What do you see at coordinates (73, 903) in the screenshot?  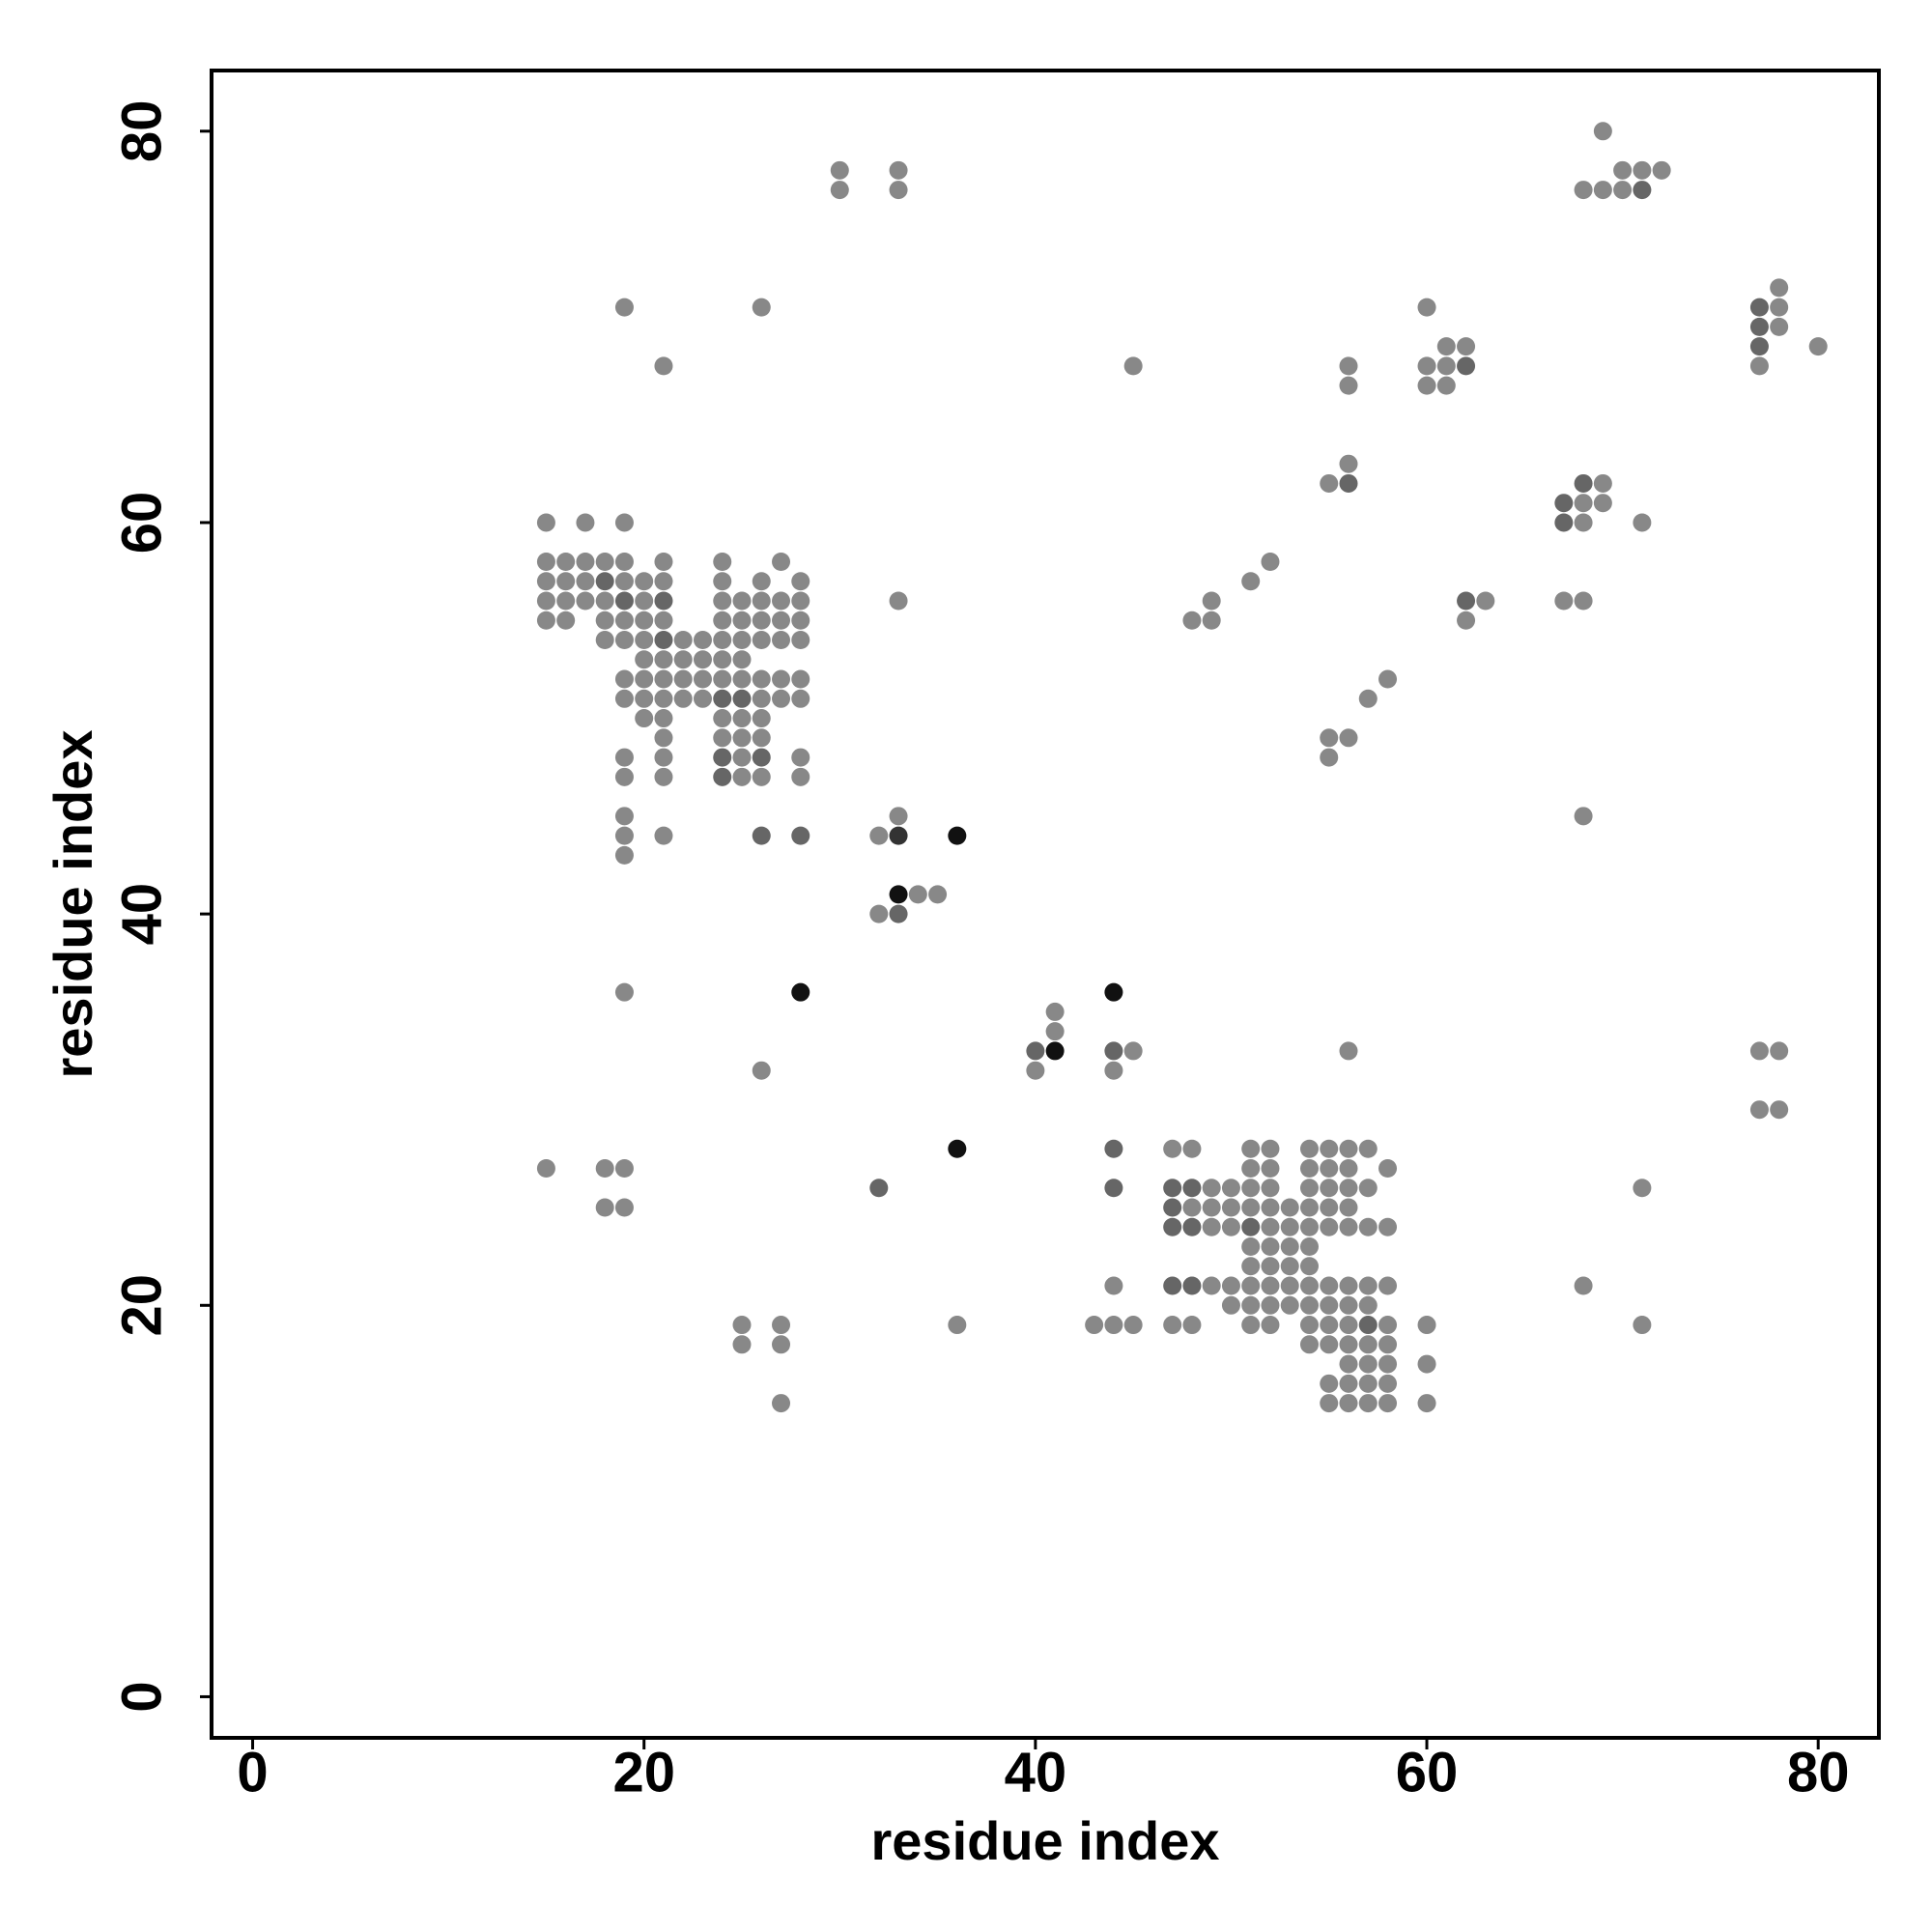 I see `y-axis-label: residue index` at bounding box center [73, 903].